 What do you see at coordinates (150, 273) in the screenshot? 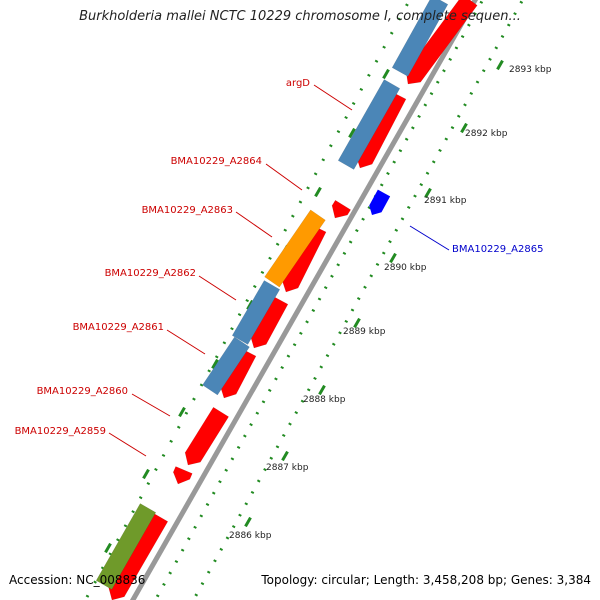
I see `gene-label-bma10229_a2862: BMA10229_A2862` at bounding box center [150, 273].